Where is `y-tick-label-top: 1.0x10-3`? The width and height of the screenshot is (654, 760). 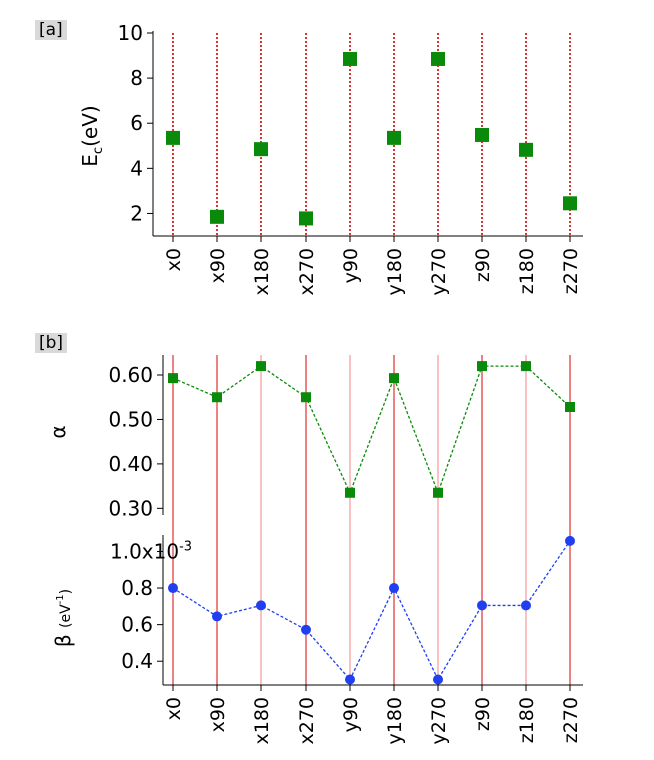 y-tick-label-top: 1.0x10-3 is located at coordinates (151, 551).